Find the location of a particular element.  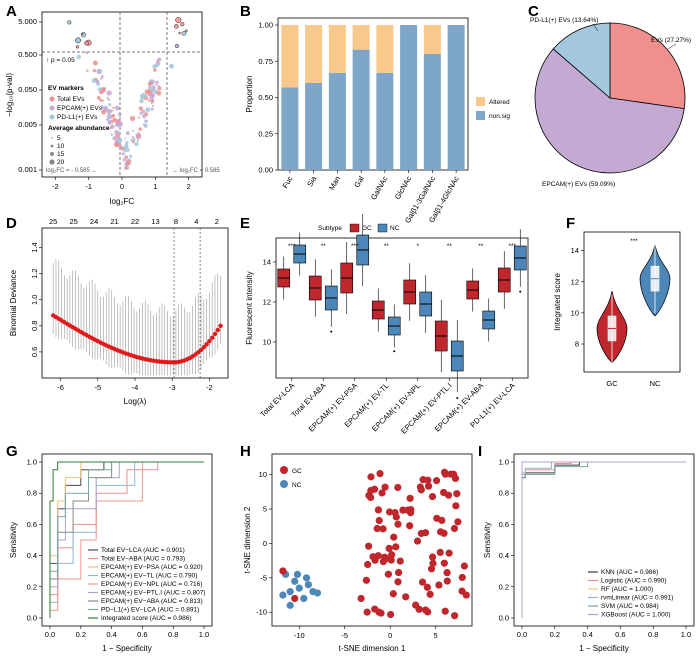

a-legend-total: Total EVs is located at coordinates (71, 99).